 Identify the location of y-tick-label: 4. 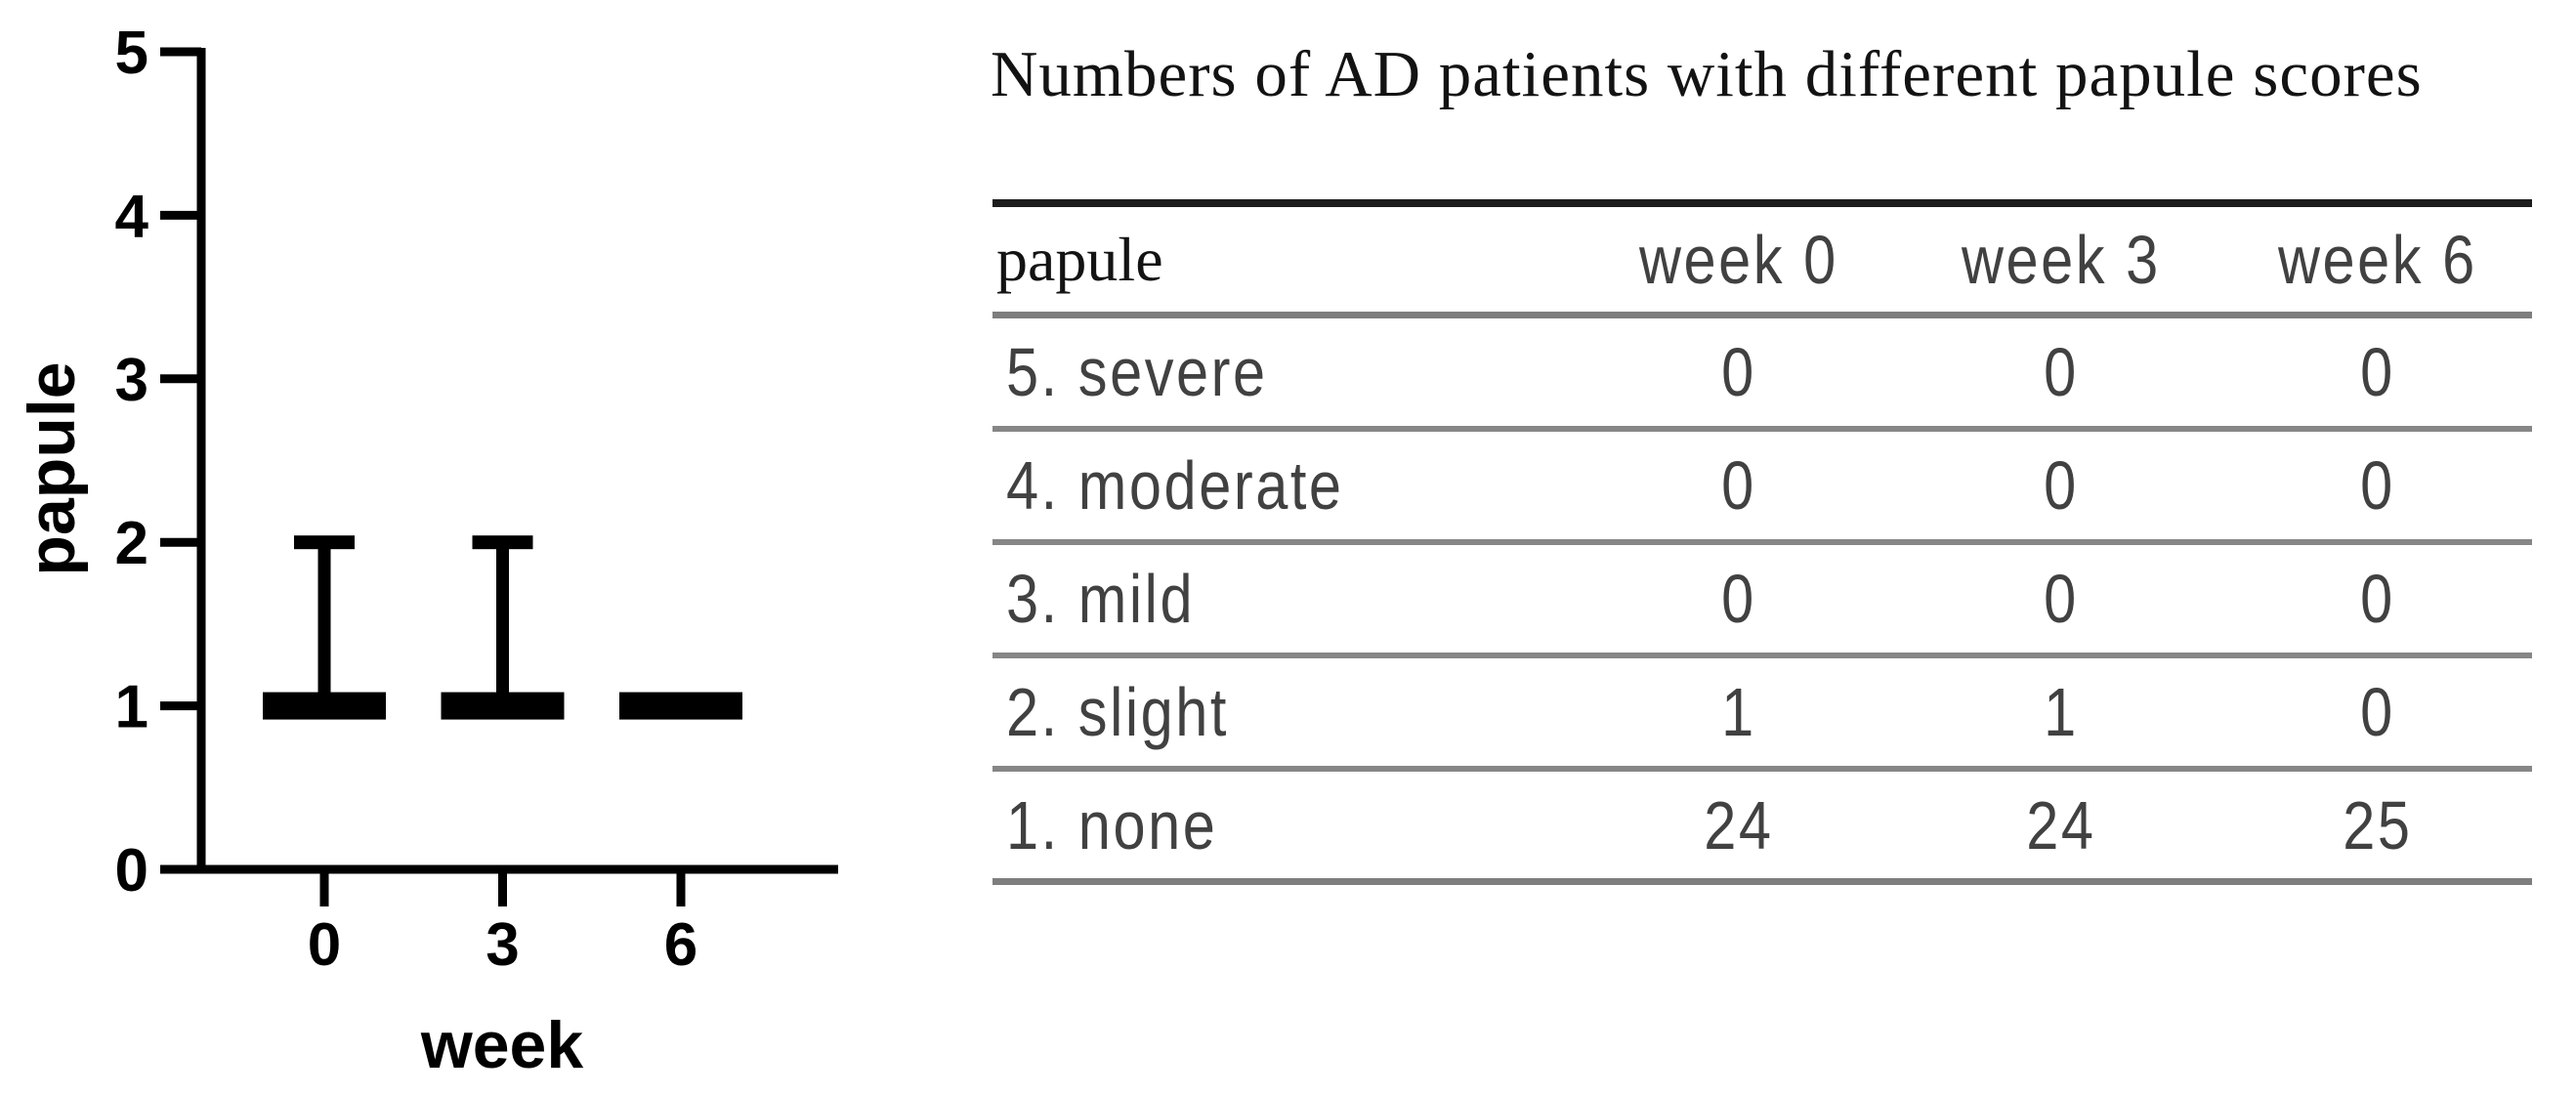
(132, 216).